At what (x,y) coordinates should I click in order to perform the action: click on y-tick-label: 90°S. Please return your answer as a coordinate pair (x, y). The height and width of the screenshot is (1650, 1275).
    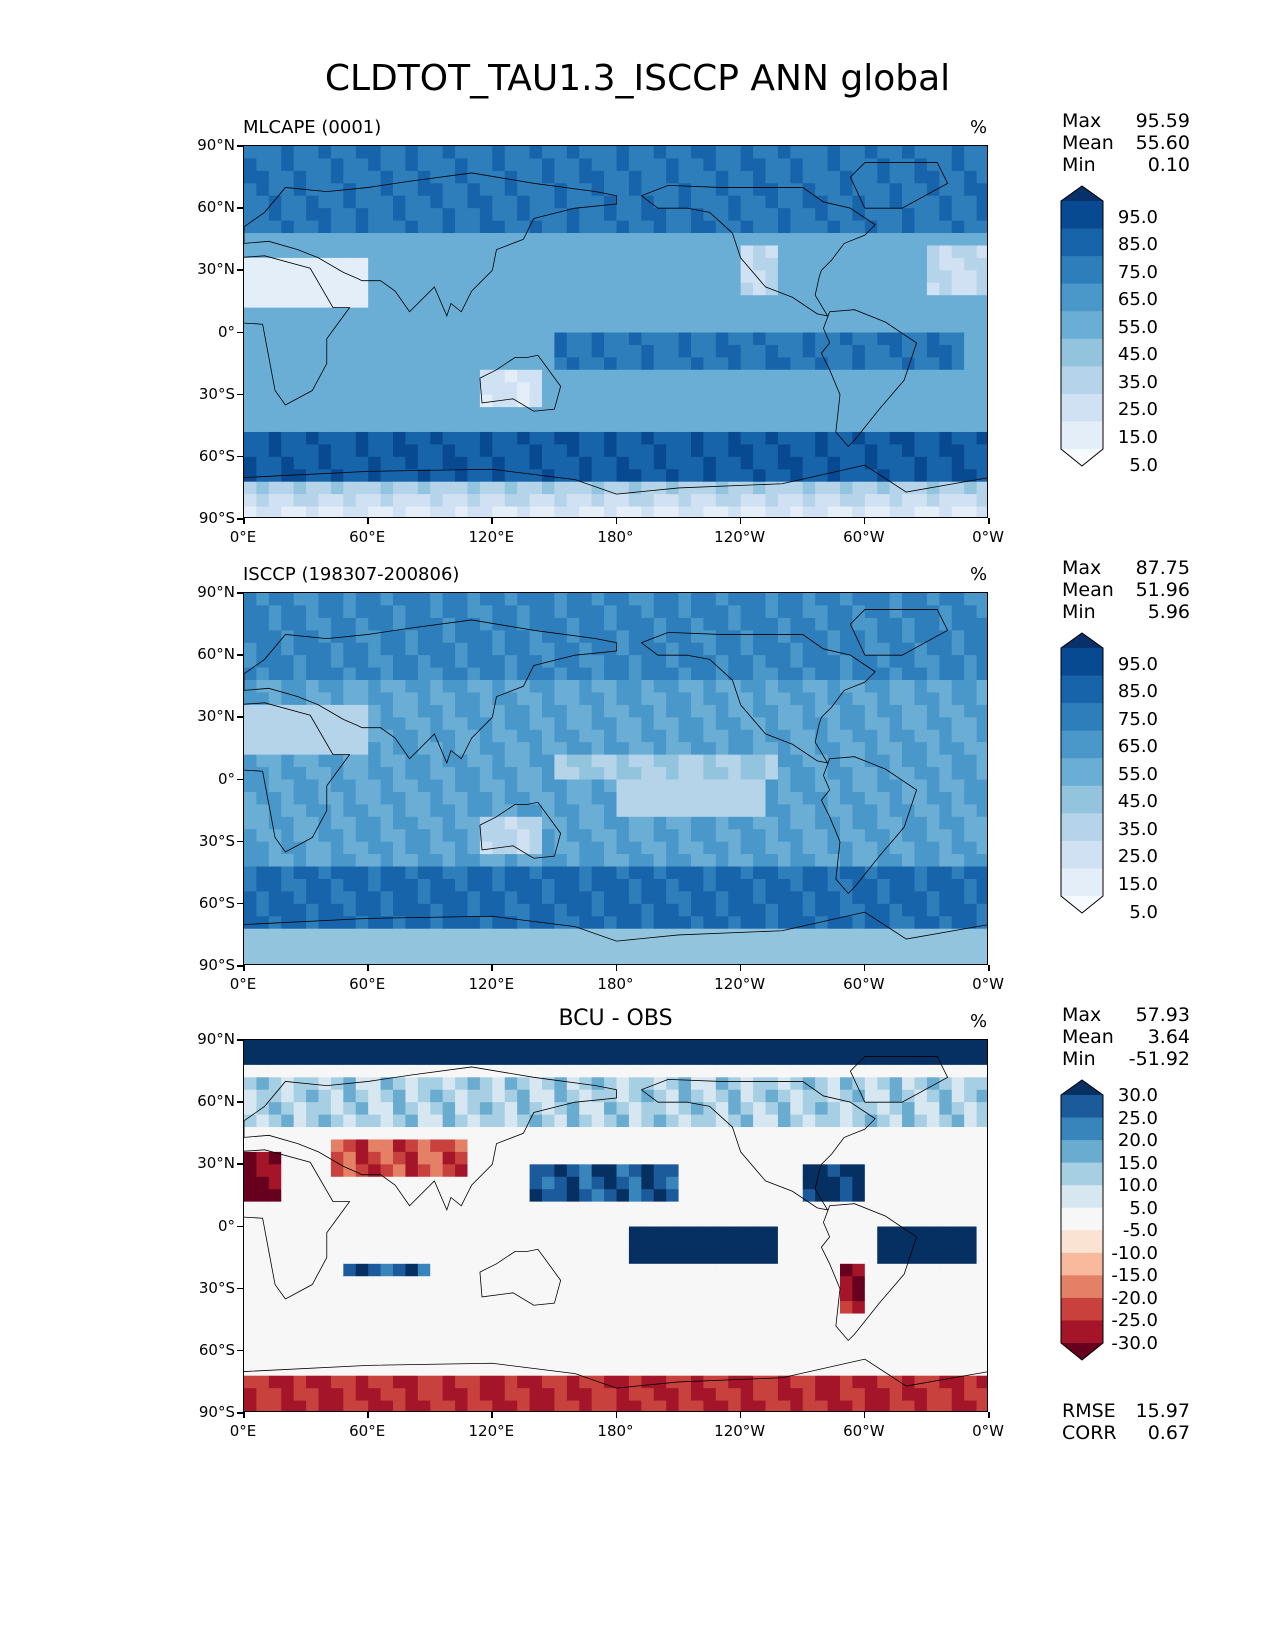
    Looking at the image, I should click on (216, 965).